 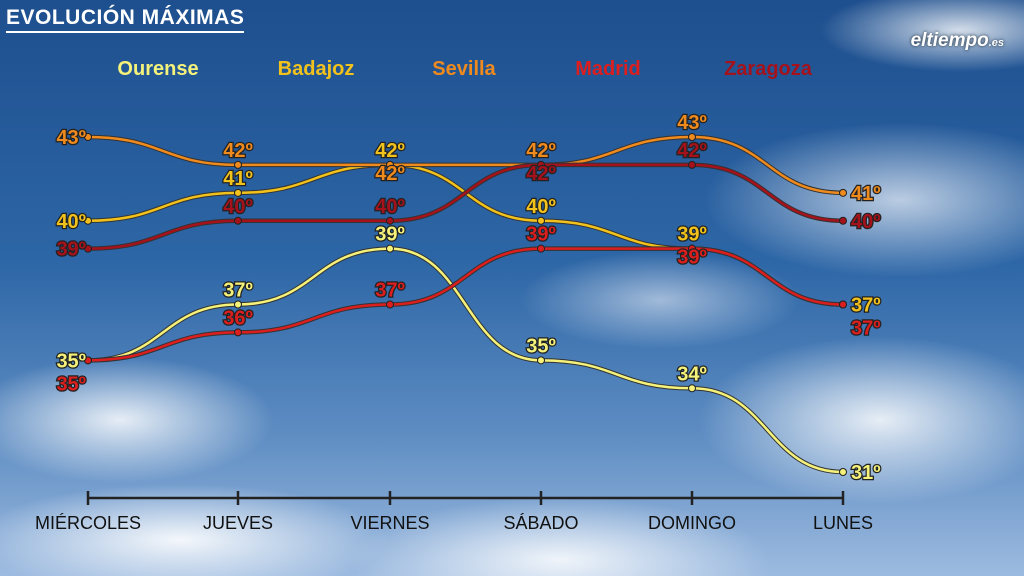 What do you see at coordinates (71, 250) in the screenshot?
I see `data-label-zaragoza: 39º` at bounding box center [71, 250].